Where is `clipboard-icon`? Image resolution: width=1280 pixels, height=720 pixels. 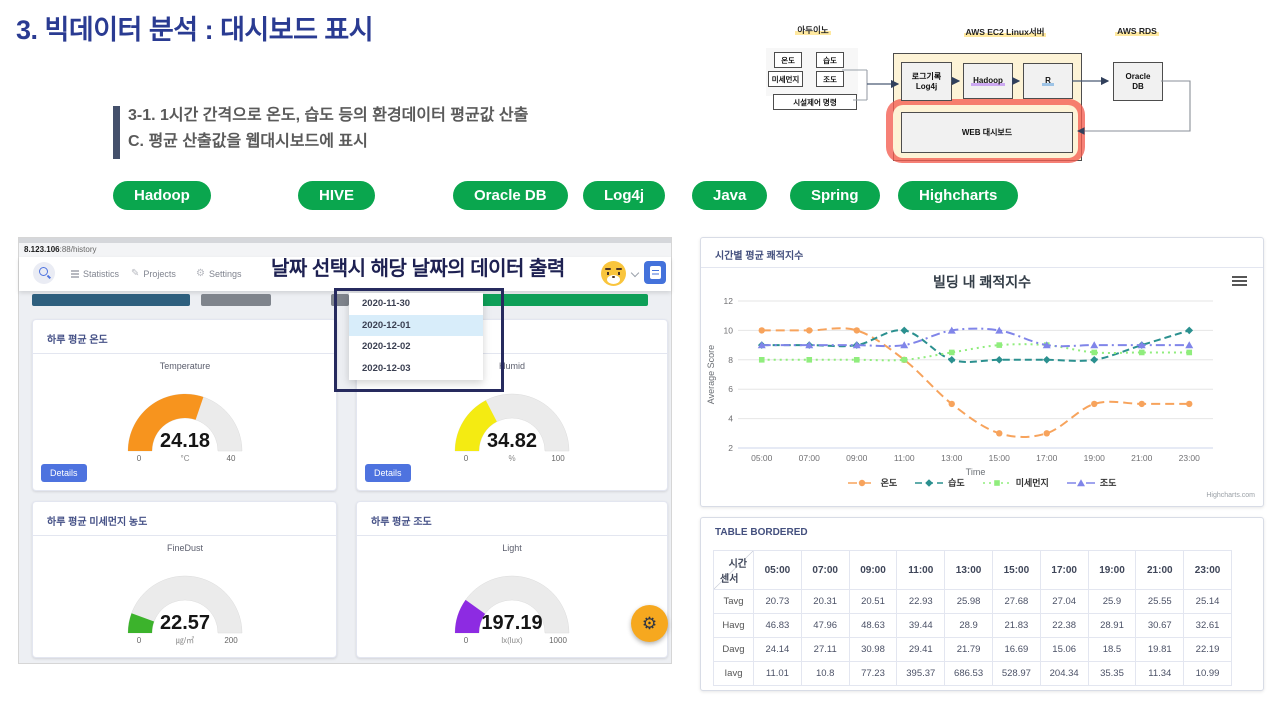
clipboard-icon is located at coordinates (655, 272).